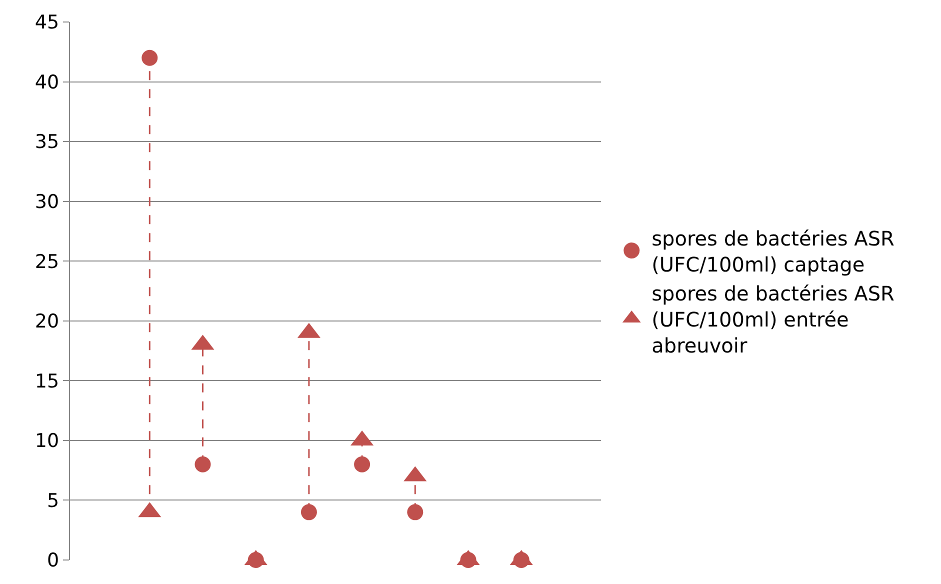 The image size is (941, 584). What do you see at coordinates (53, 501) in the screenshot?
I see `y-tick-label: 5` at bounding box center [53, 501].